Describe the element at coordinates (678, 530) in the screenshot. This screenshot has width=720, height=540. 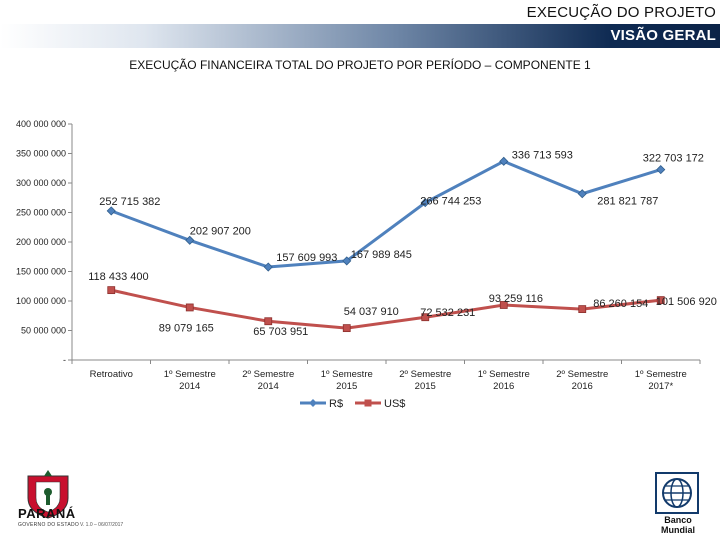
I see `world-bank-line2: Mundial` at that location.